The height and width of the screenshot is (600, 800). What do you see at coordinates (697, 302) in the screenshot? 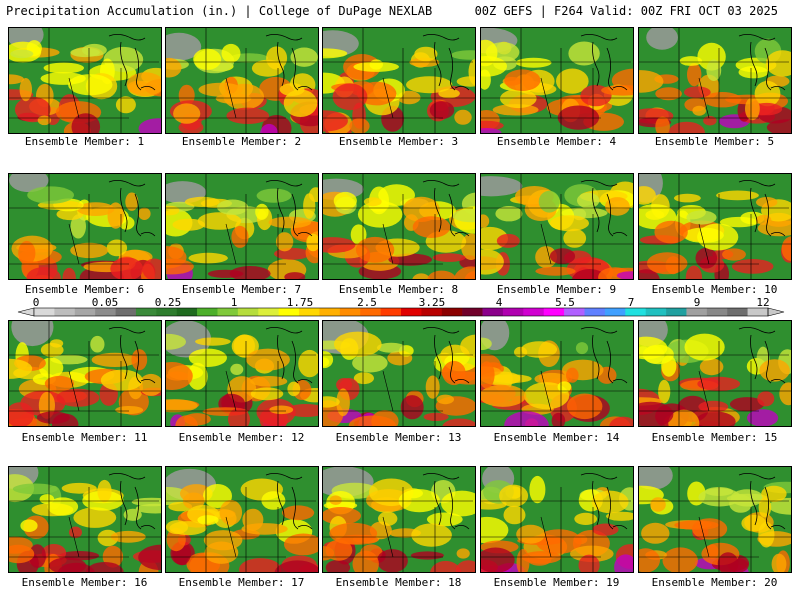
I see `colorbar-tick-label: 9` at bounding box center [697, 302].